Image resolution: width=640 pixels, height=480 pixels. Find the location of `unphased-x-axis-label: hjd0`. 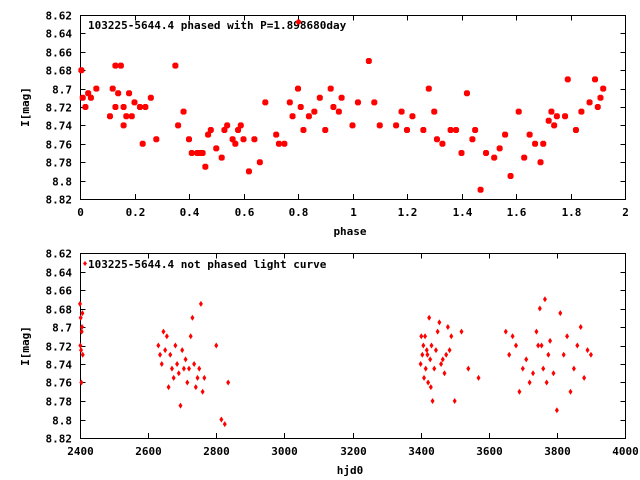

unphased-x-axis-label: hjd0 is located at coordinates (350, 470).